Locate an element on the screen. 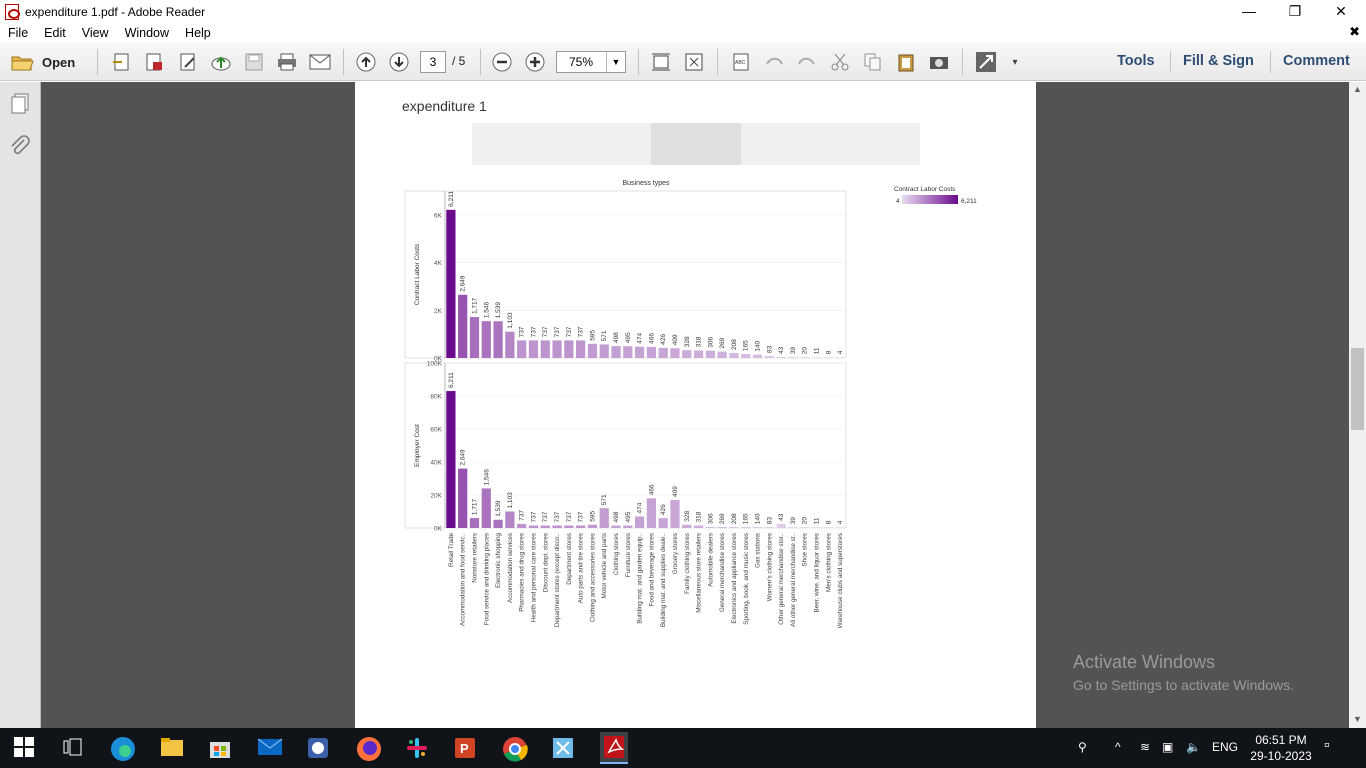 This screenshot has width=1366, height=768. data-label-1-32: 8 is located at coordinates (828, 522).